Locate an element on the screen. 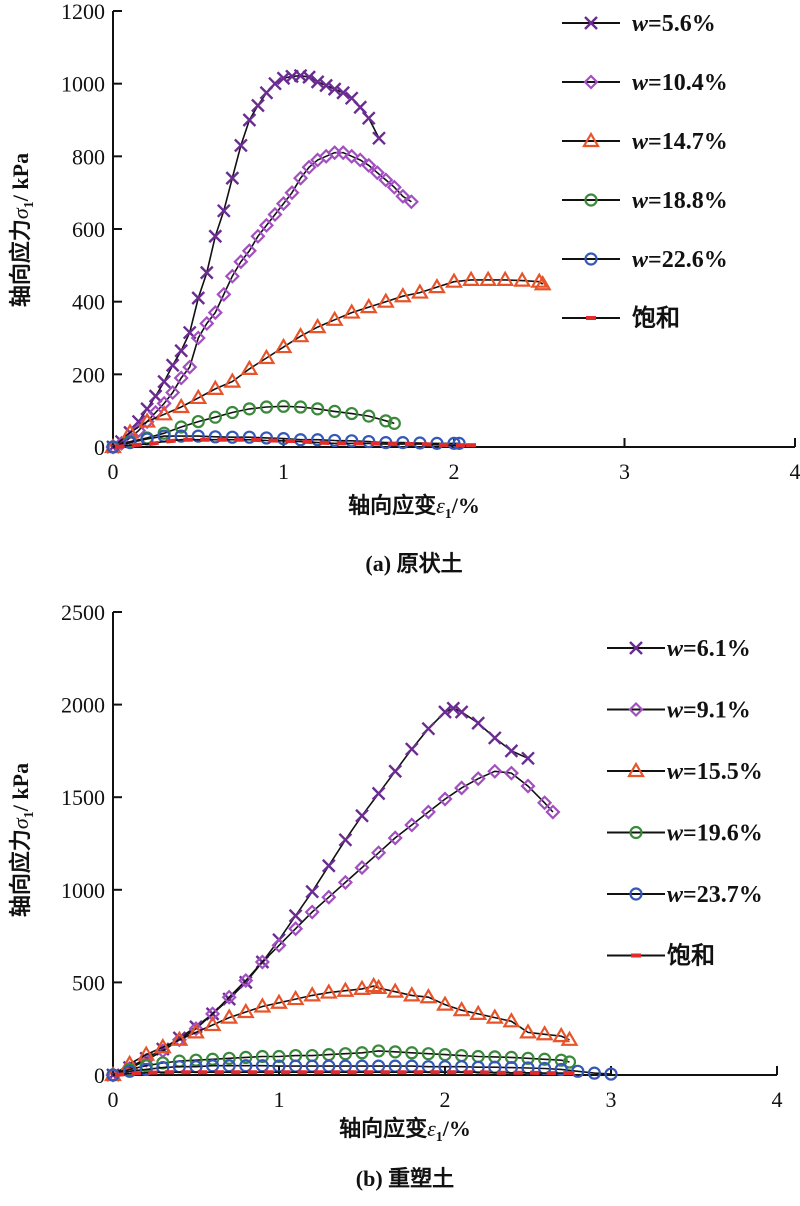 This screenshot has width=800, height=1206. panel-caption: (b) 重塑土 is located at coordinates (405, 1178).